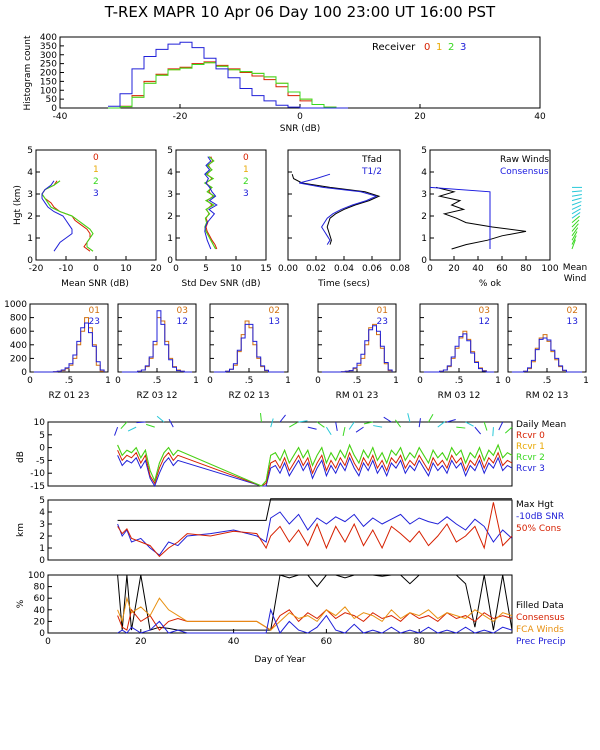  I want to click on ratio-5-xtick-label-0: 0, so click(508, 381).